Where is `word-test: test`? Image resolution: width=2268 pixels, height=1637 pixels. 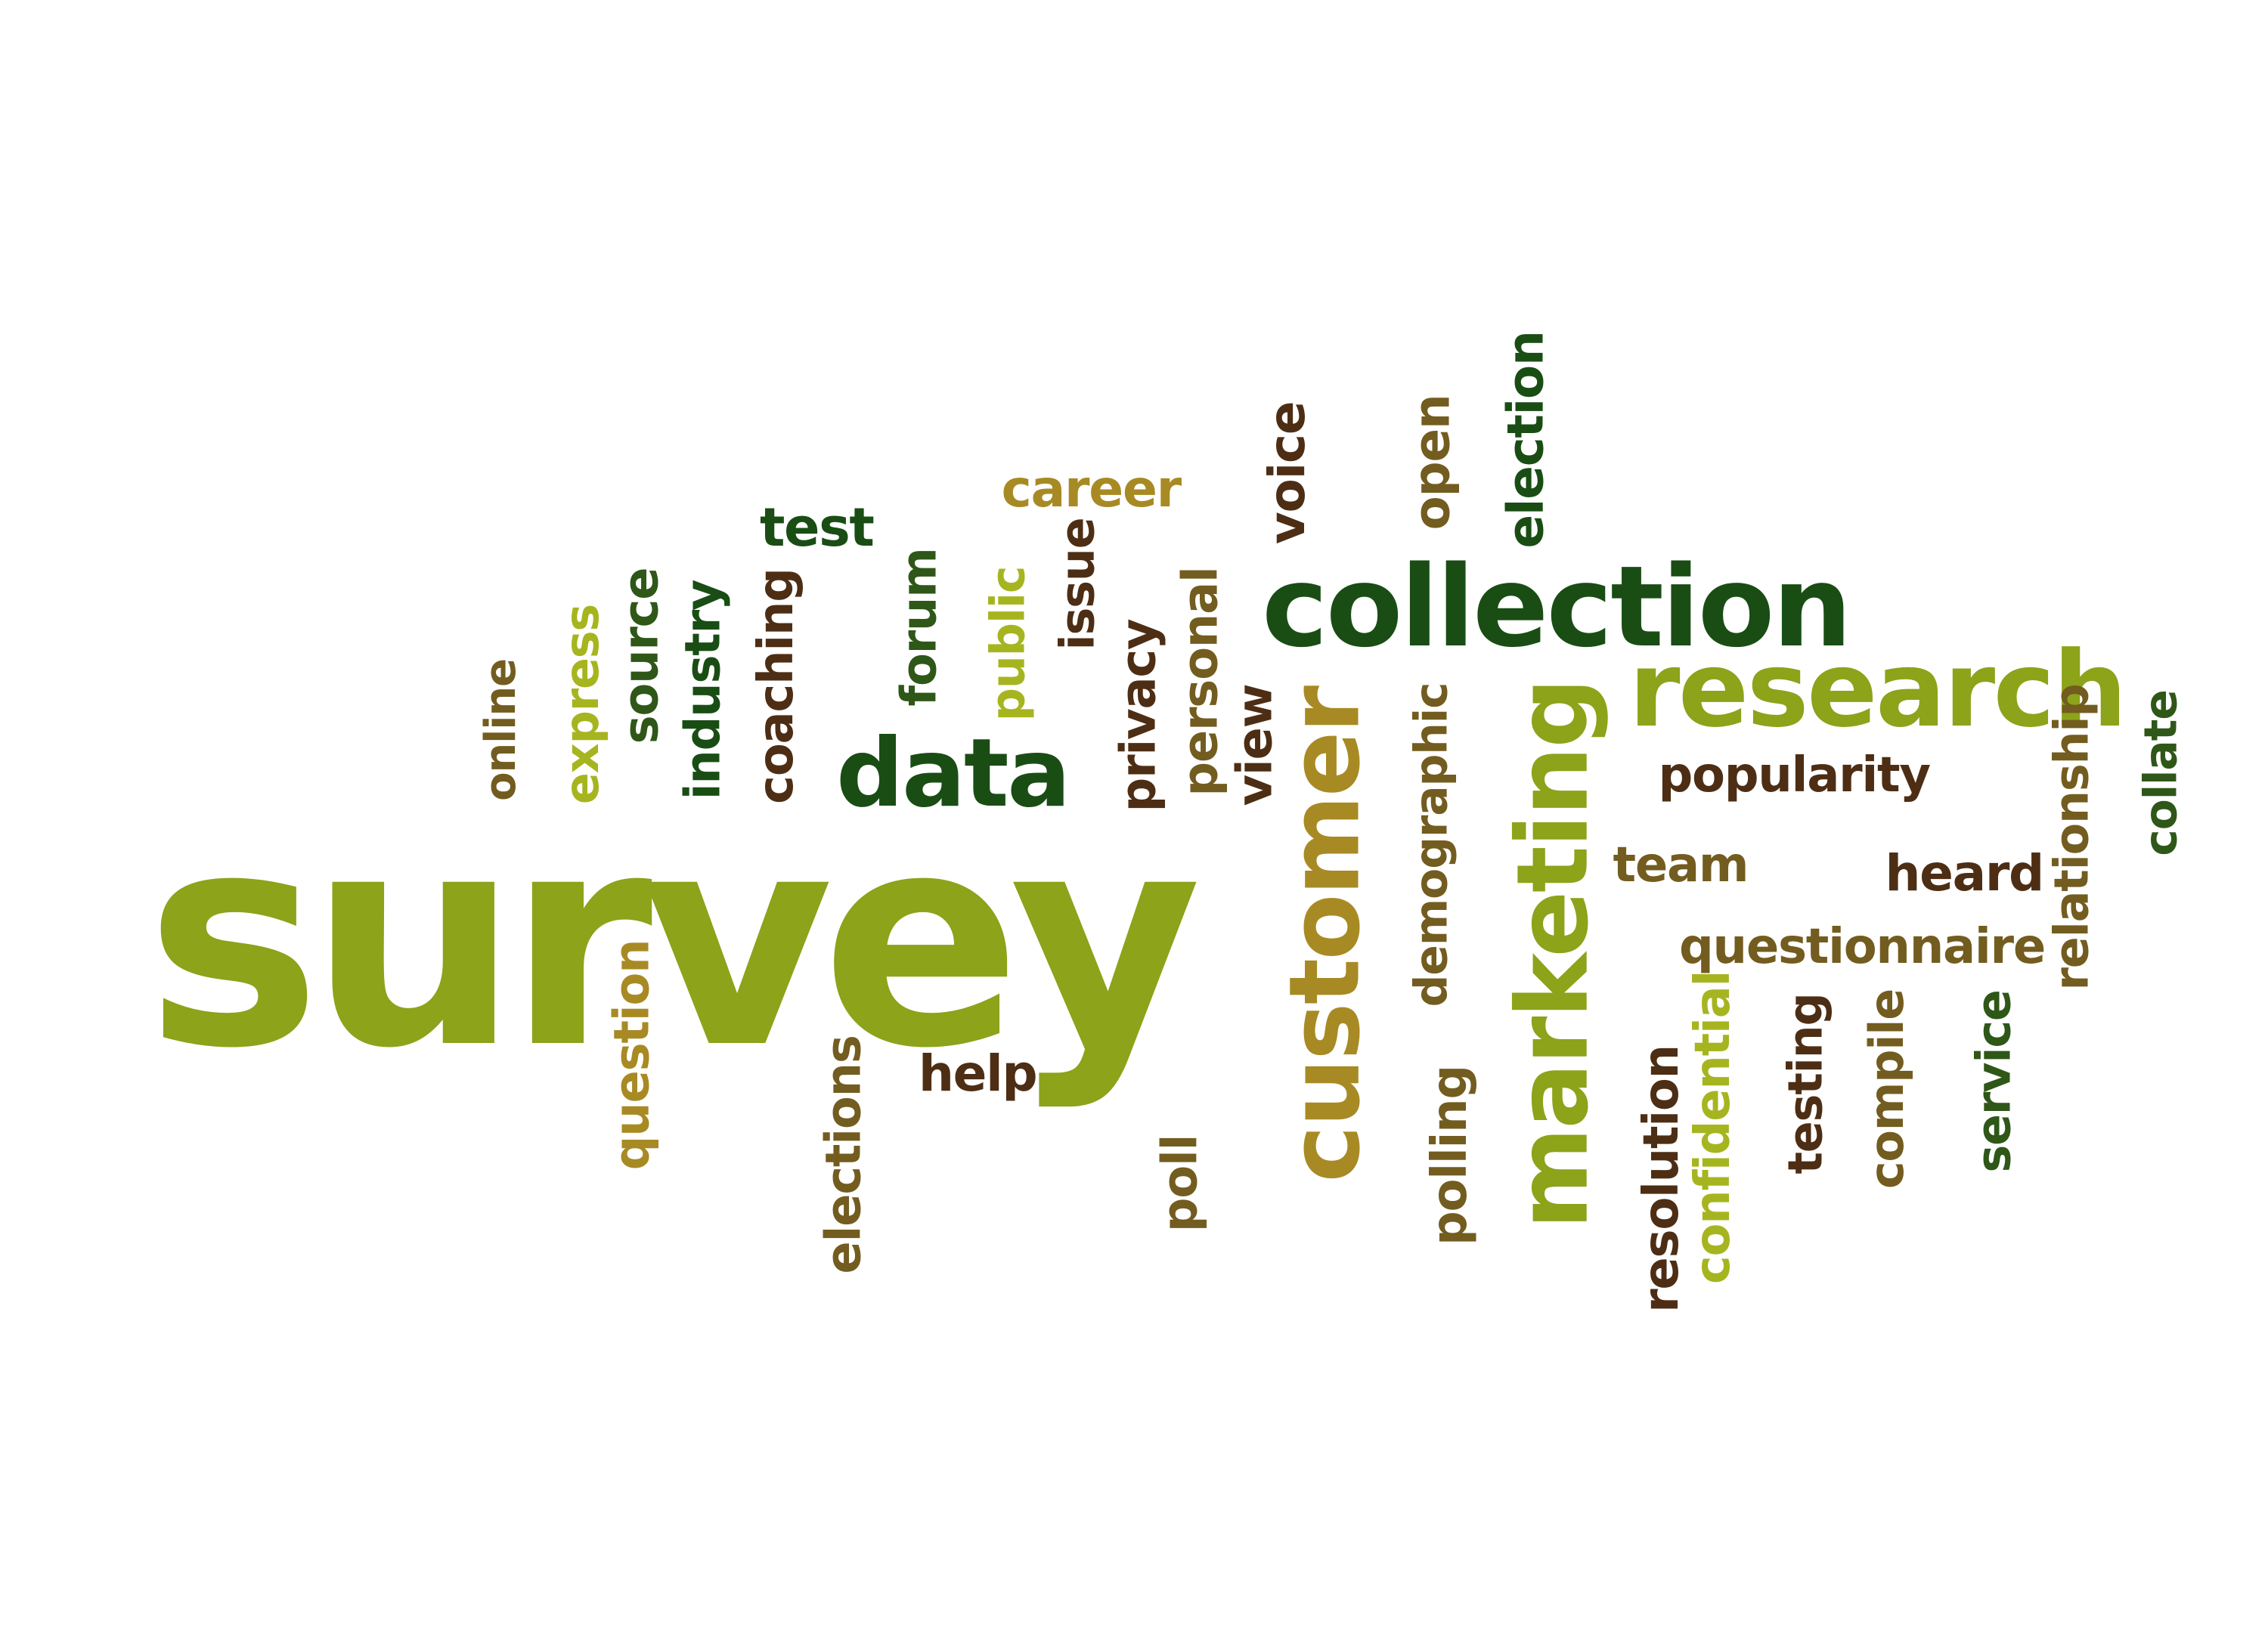 word-test: test is located at coordinates (817, 528).